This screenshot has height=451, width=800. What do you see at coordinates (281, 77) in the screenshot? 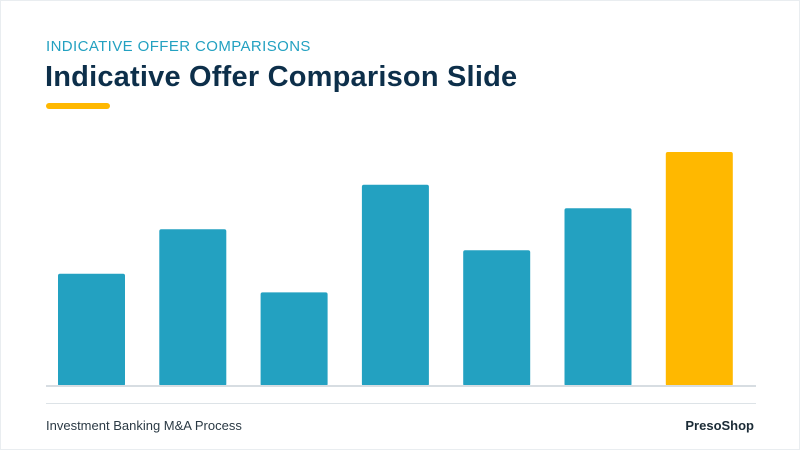
I see `slide-title: Indicative Offer Comparison Slide` at bounding box center [281, 77].